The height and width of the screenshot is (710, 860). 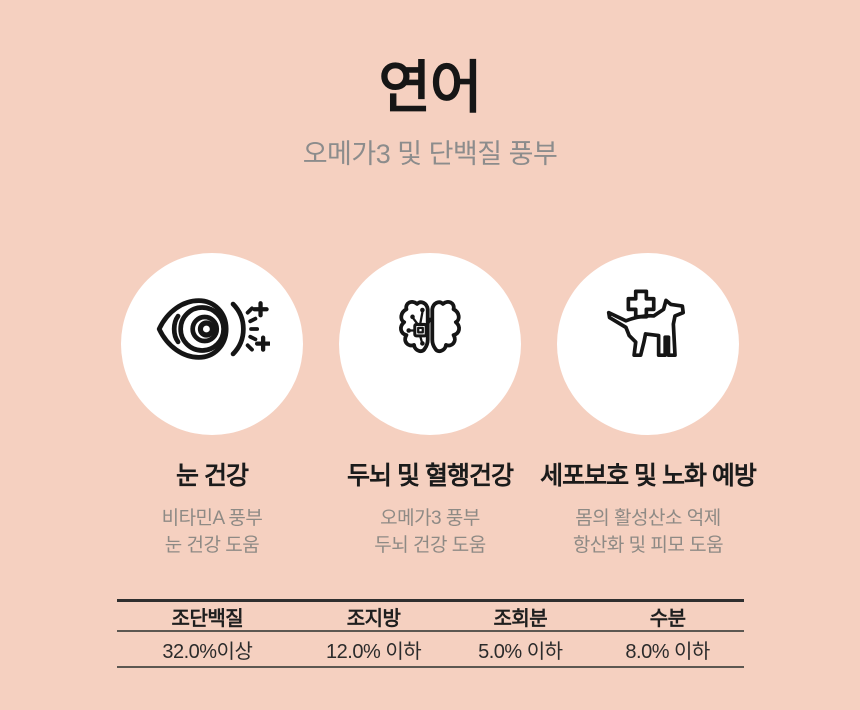 What do you see at coordinates (520, 619) in the screenshot?
I see `nutrition-header-cell: 조회분` at bounding box center [520, 619].